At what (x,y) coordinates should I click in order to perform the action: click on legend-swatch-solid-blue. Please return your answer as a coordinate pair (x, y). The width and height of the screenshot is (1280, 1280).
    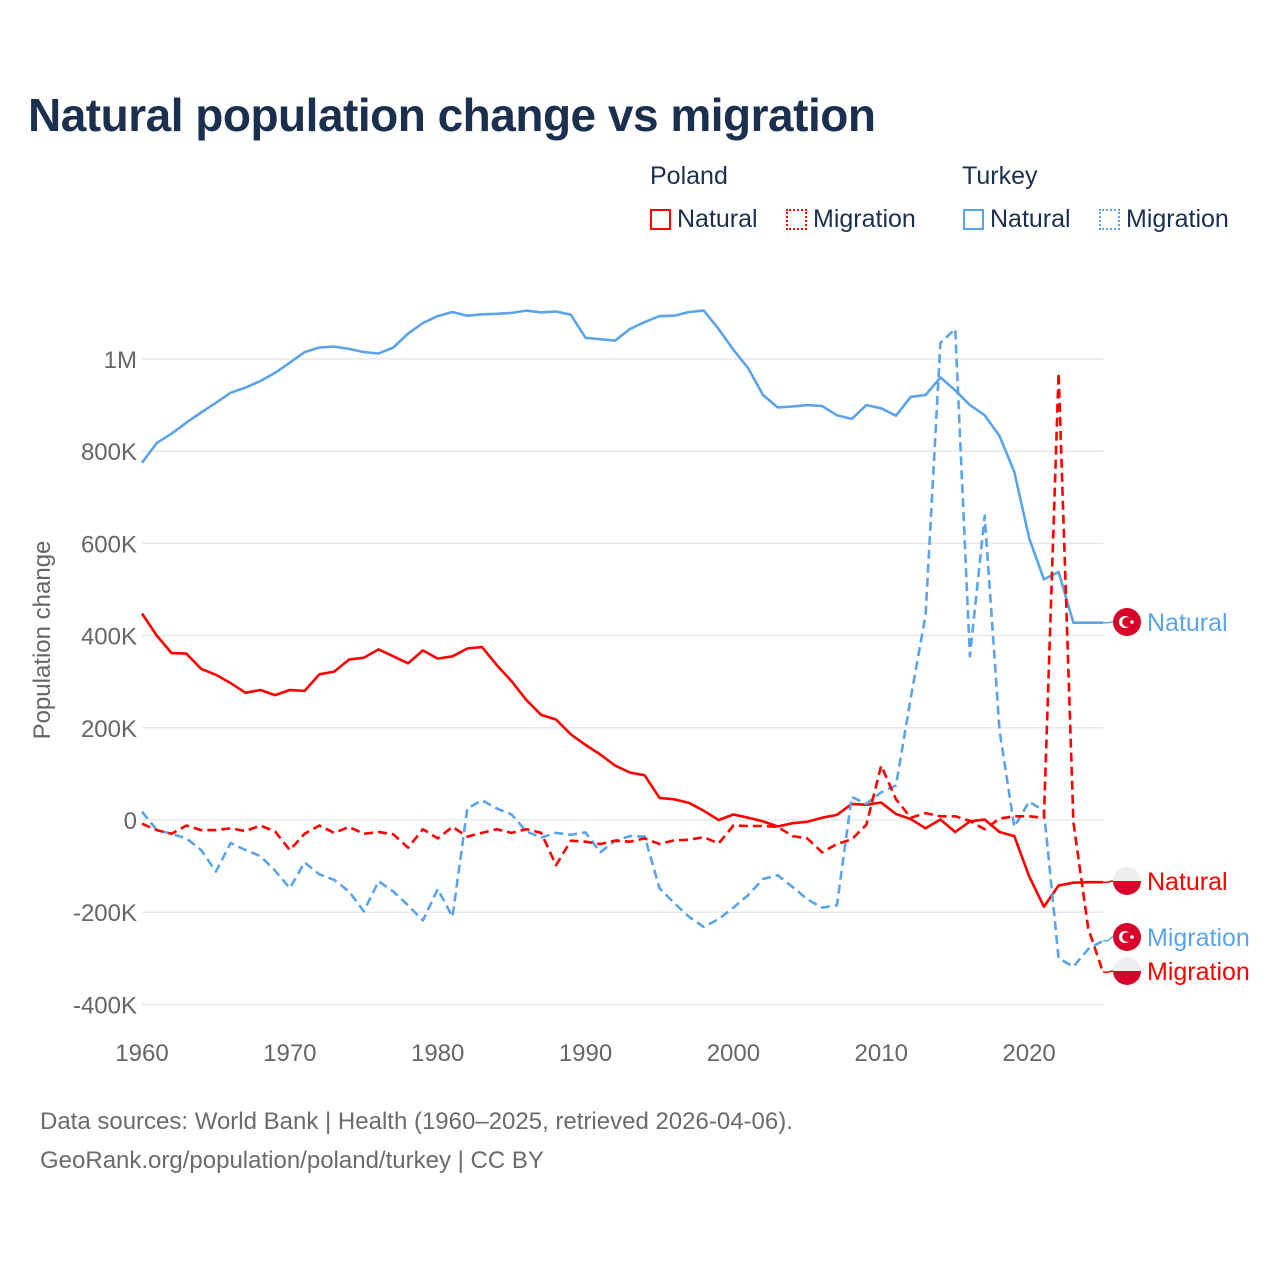
    Looking at the image, I should click on (973, 219).